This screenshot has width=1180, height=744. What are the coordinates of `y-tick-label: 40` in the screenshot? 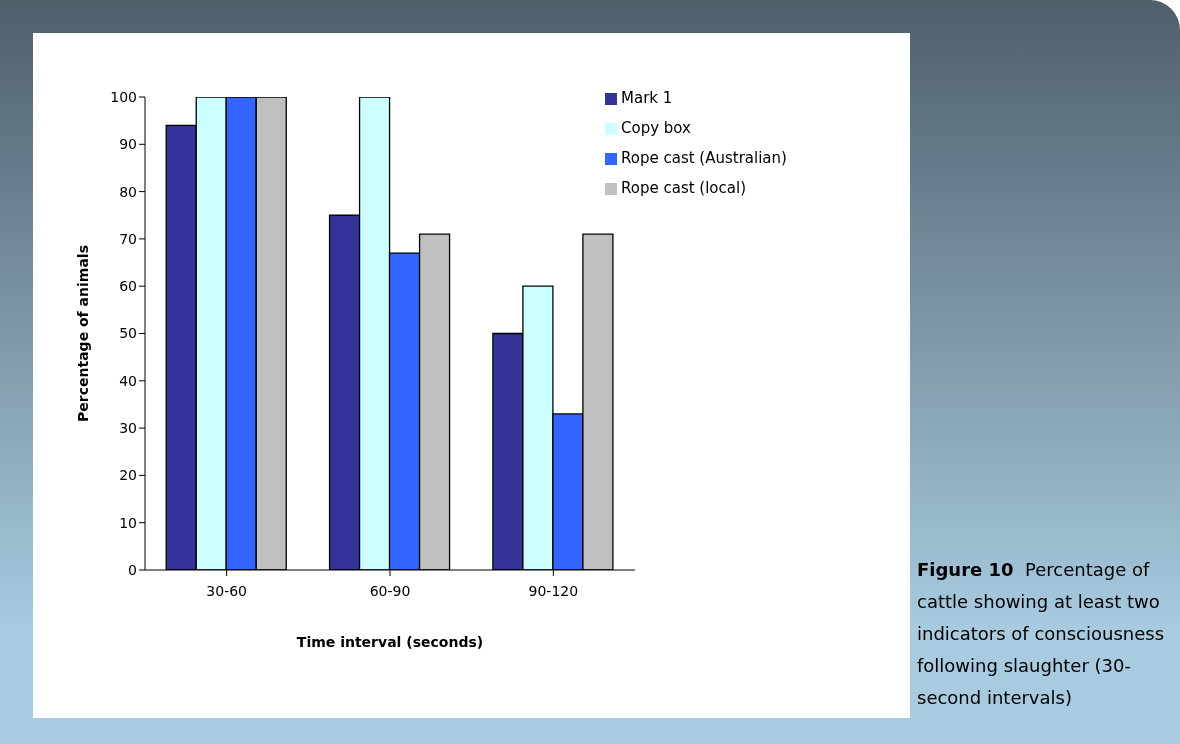 It's located at (128, 380).